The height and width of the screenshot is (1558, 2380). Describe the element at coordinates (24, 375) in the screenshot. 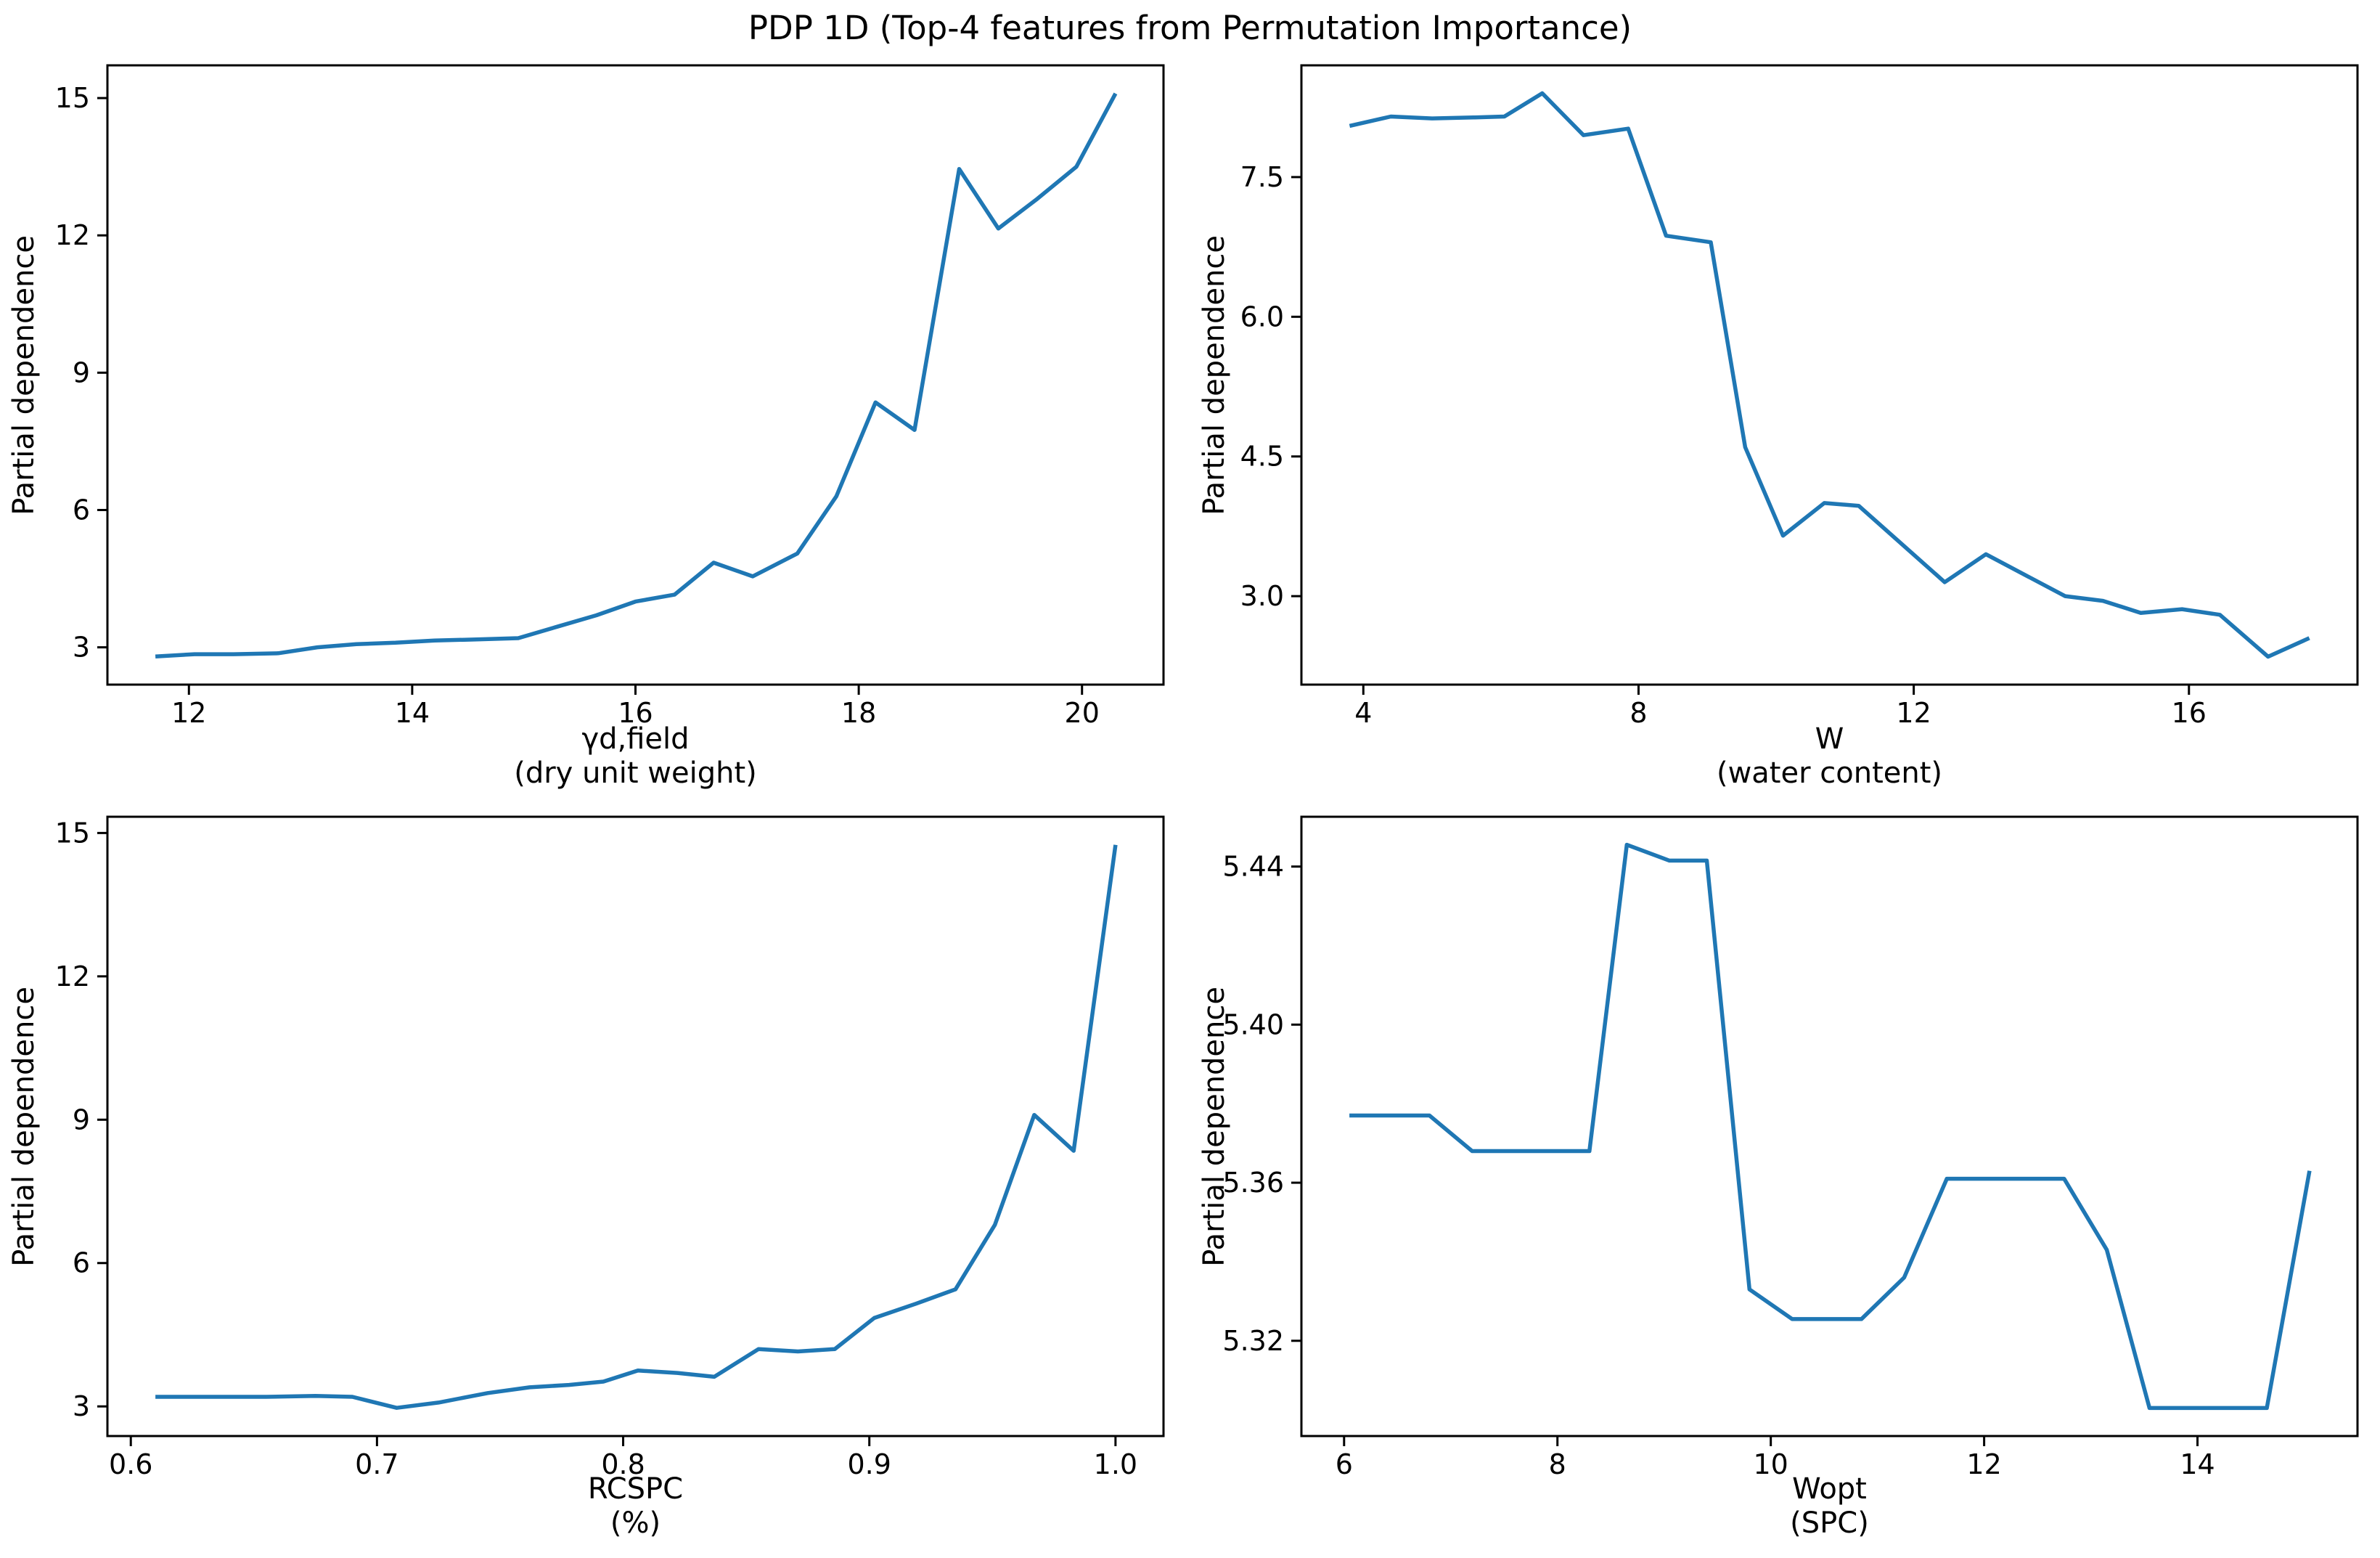

I see `y-axis-label-gamma-d-field: Partial dependence` at that location.